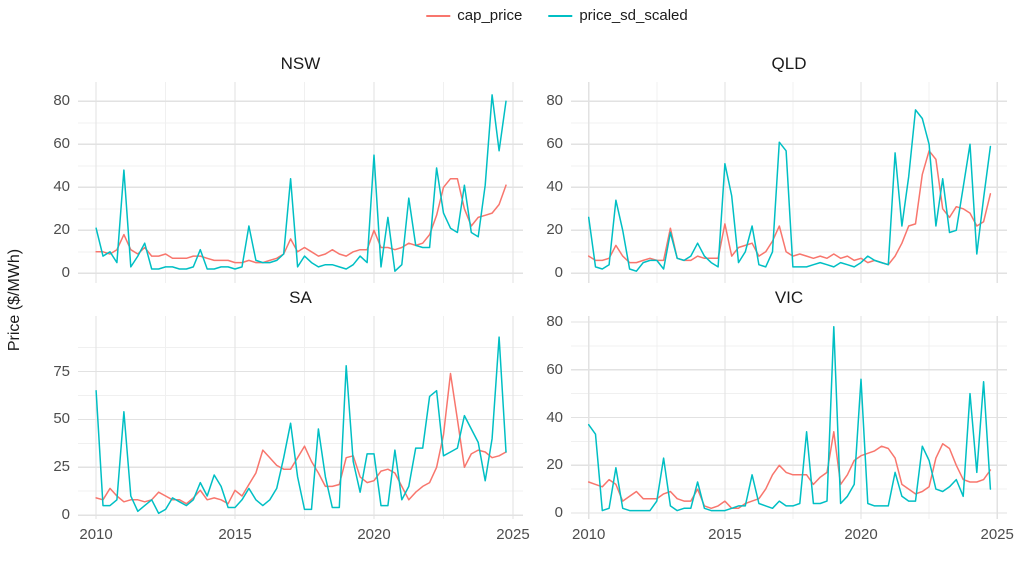 The image size is (1024, 577). What do you see at coordinates (789, 297) in the screenshot?
I see `facet-title-vic: VIC` at bounding box center [789, 297].